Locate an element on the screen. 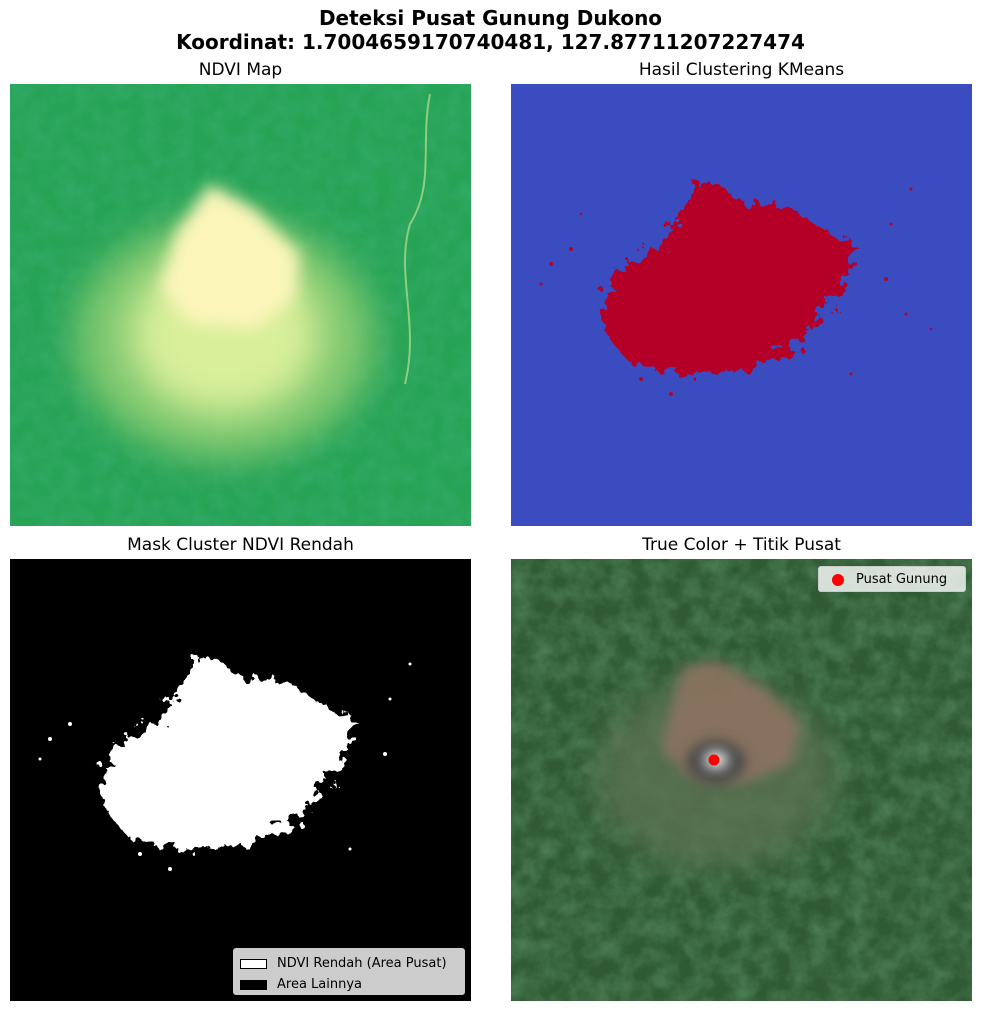  panel-title-ndvi: NDVI Map is located at coordinates (240, 70).